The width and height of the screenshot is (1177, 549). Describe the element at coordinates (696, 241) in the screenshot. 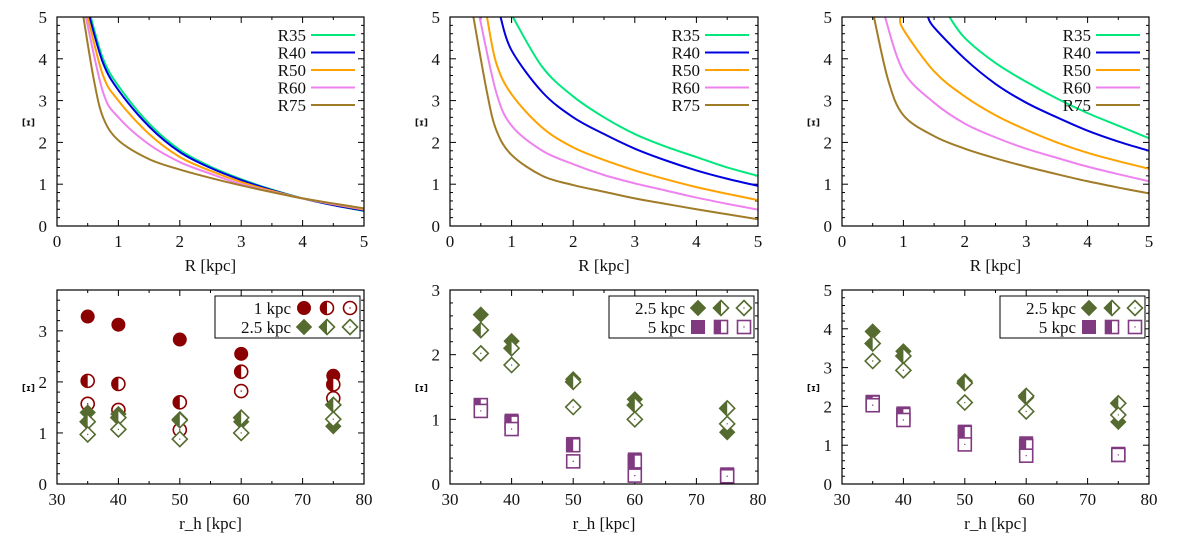

I see `x-tick-label: 4` at that location.